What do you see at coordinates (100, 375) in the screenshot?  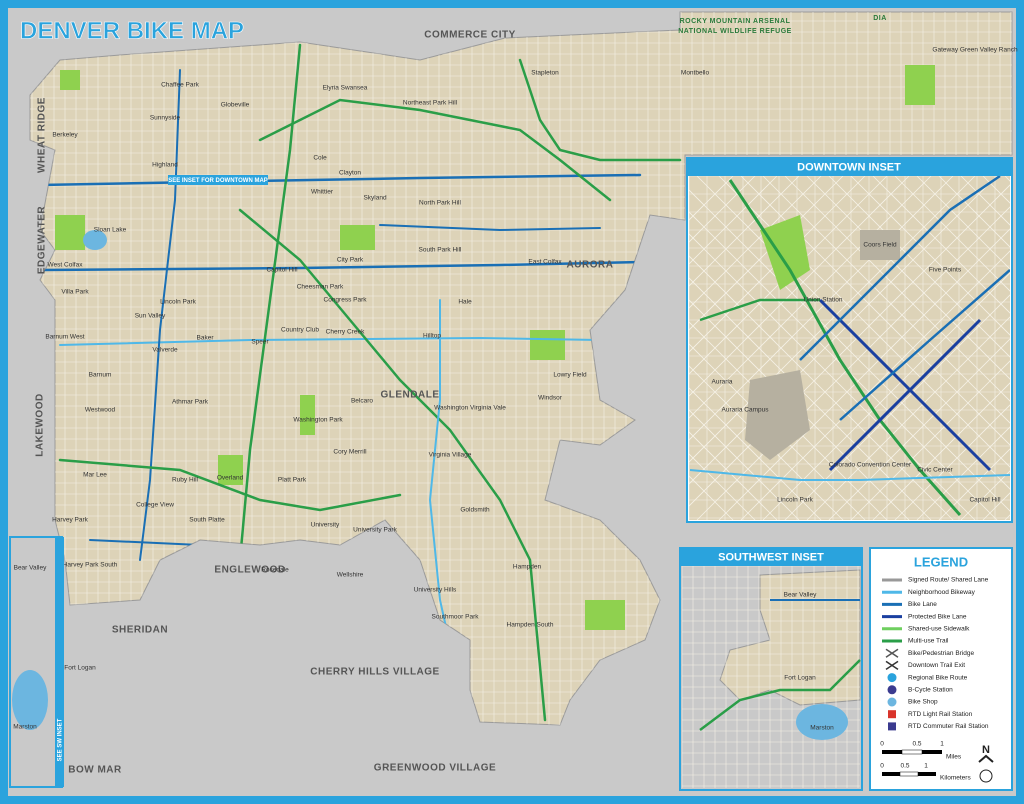 I see `neighborhood-label: Barnum` at bounding box center [100, 375].